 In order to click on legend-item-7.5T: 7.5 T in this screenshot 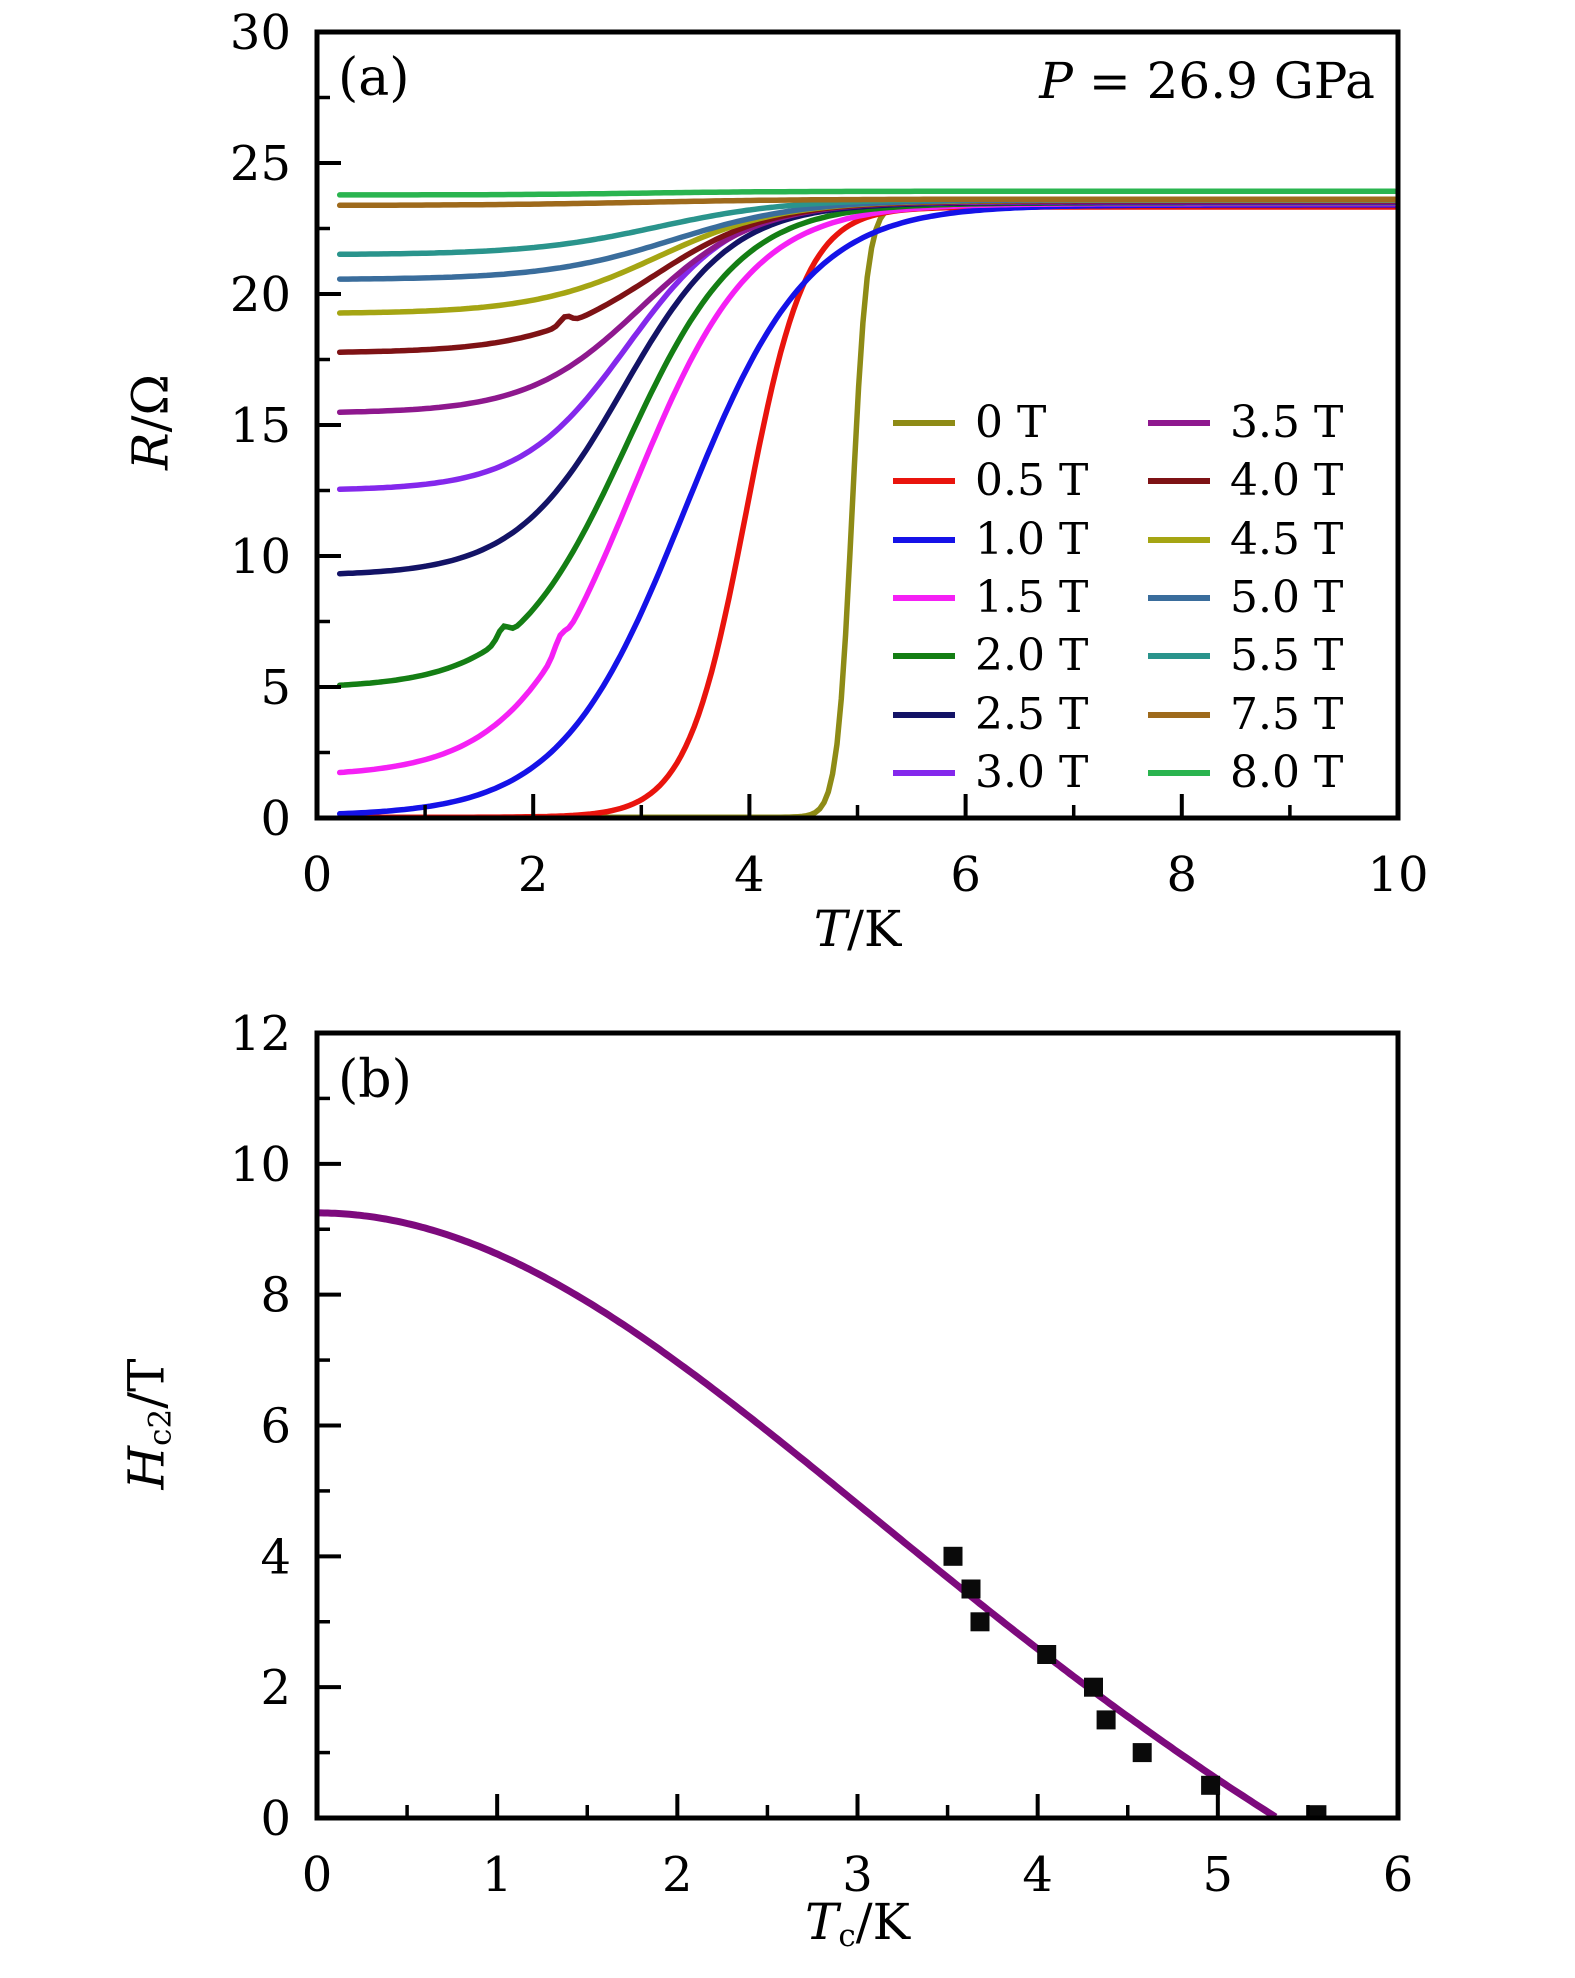, I will do `click(1245, 714)`.